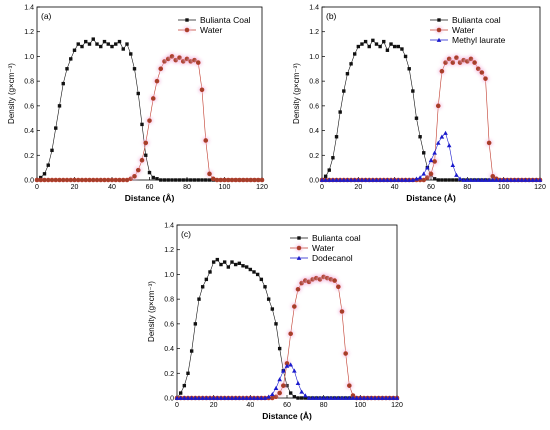  I want to click on series-bulianta-coal, so click(149, 109).